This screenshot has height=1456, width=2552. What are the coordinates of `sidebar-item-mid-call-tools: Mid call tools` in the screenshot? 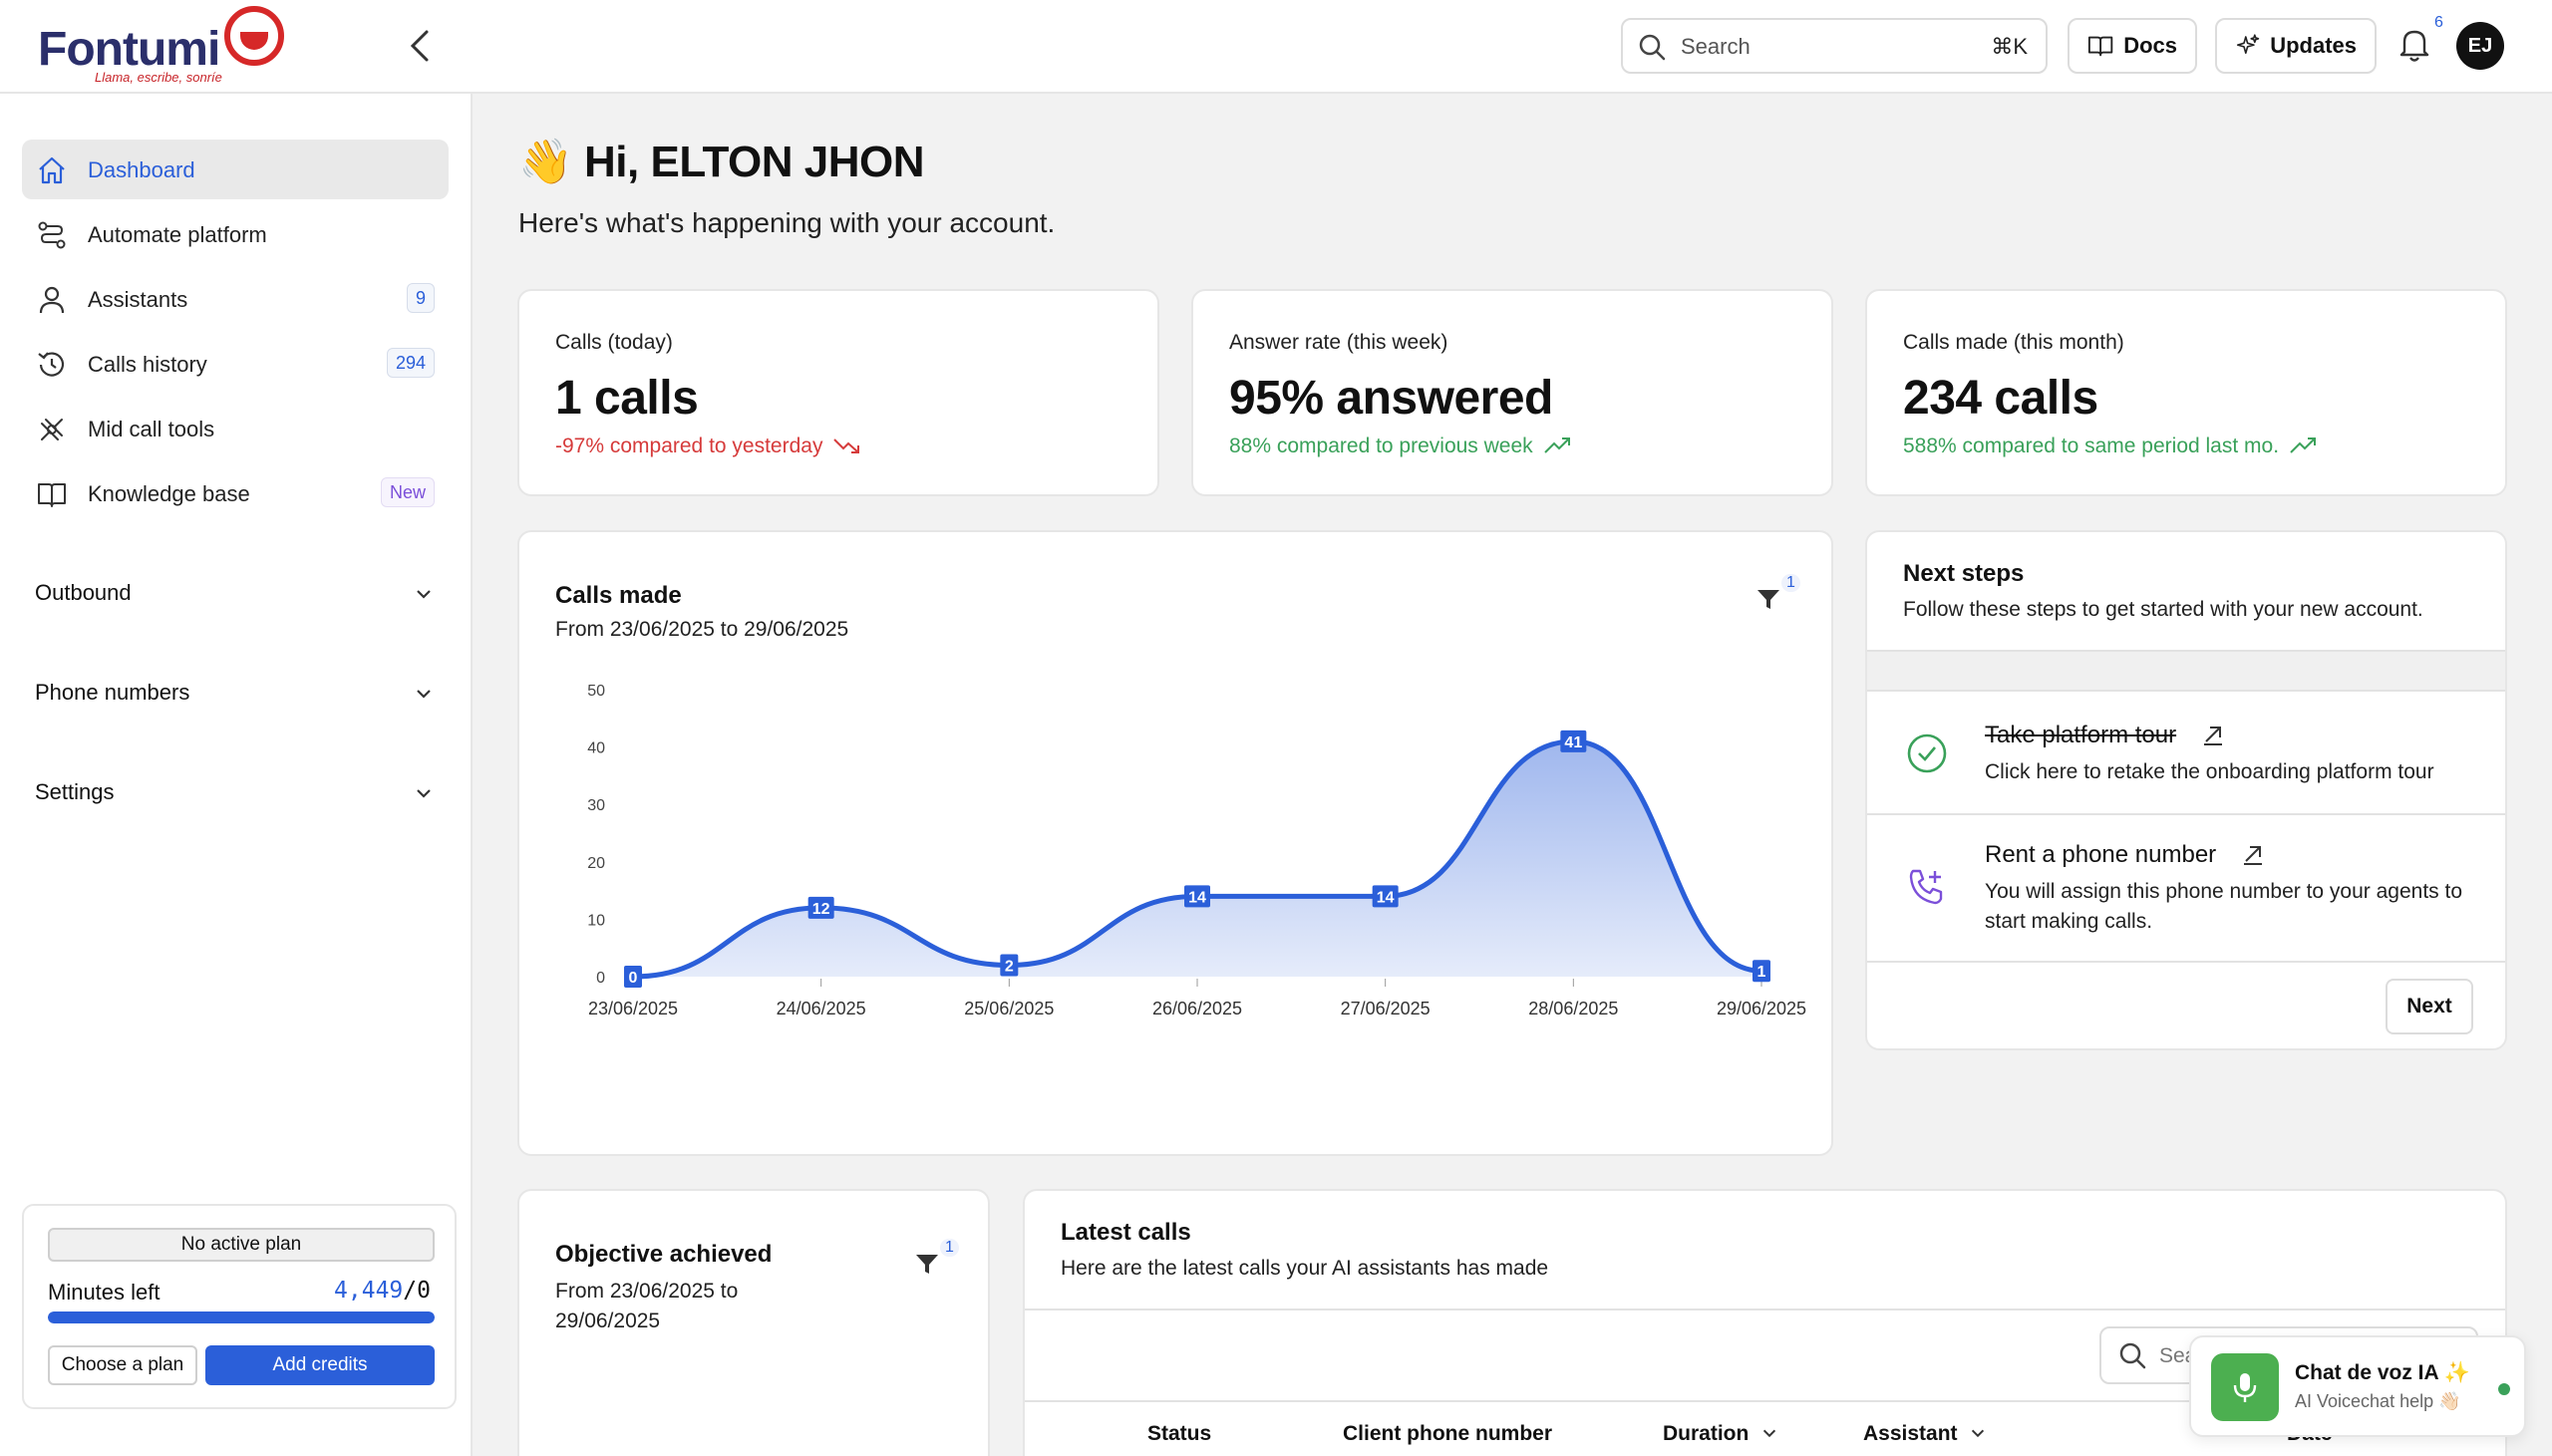 It's located at (235, 429).